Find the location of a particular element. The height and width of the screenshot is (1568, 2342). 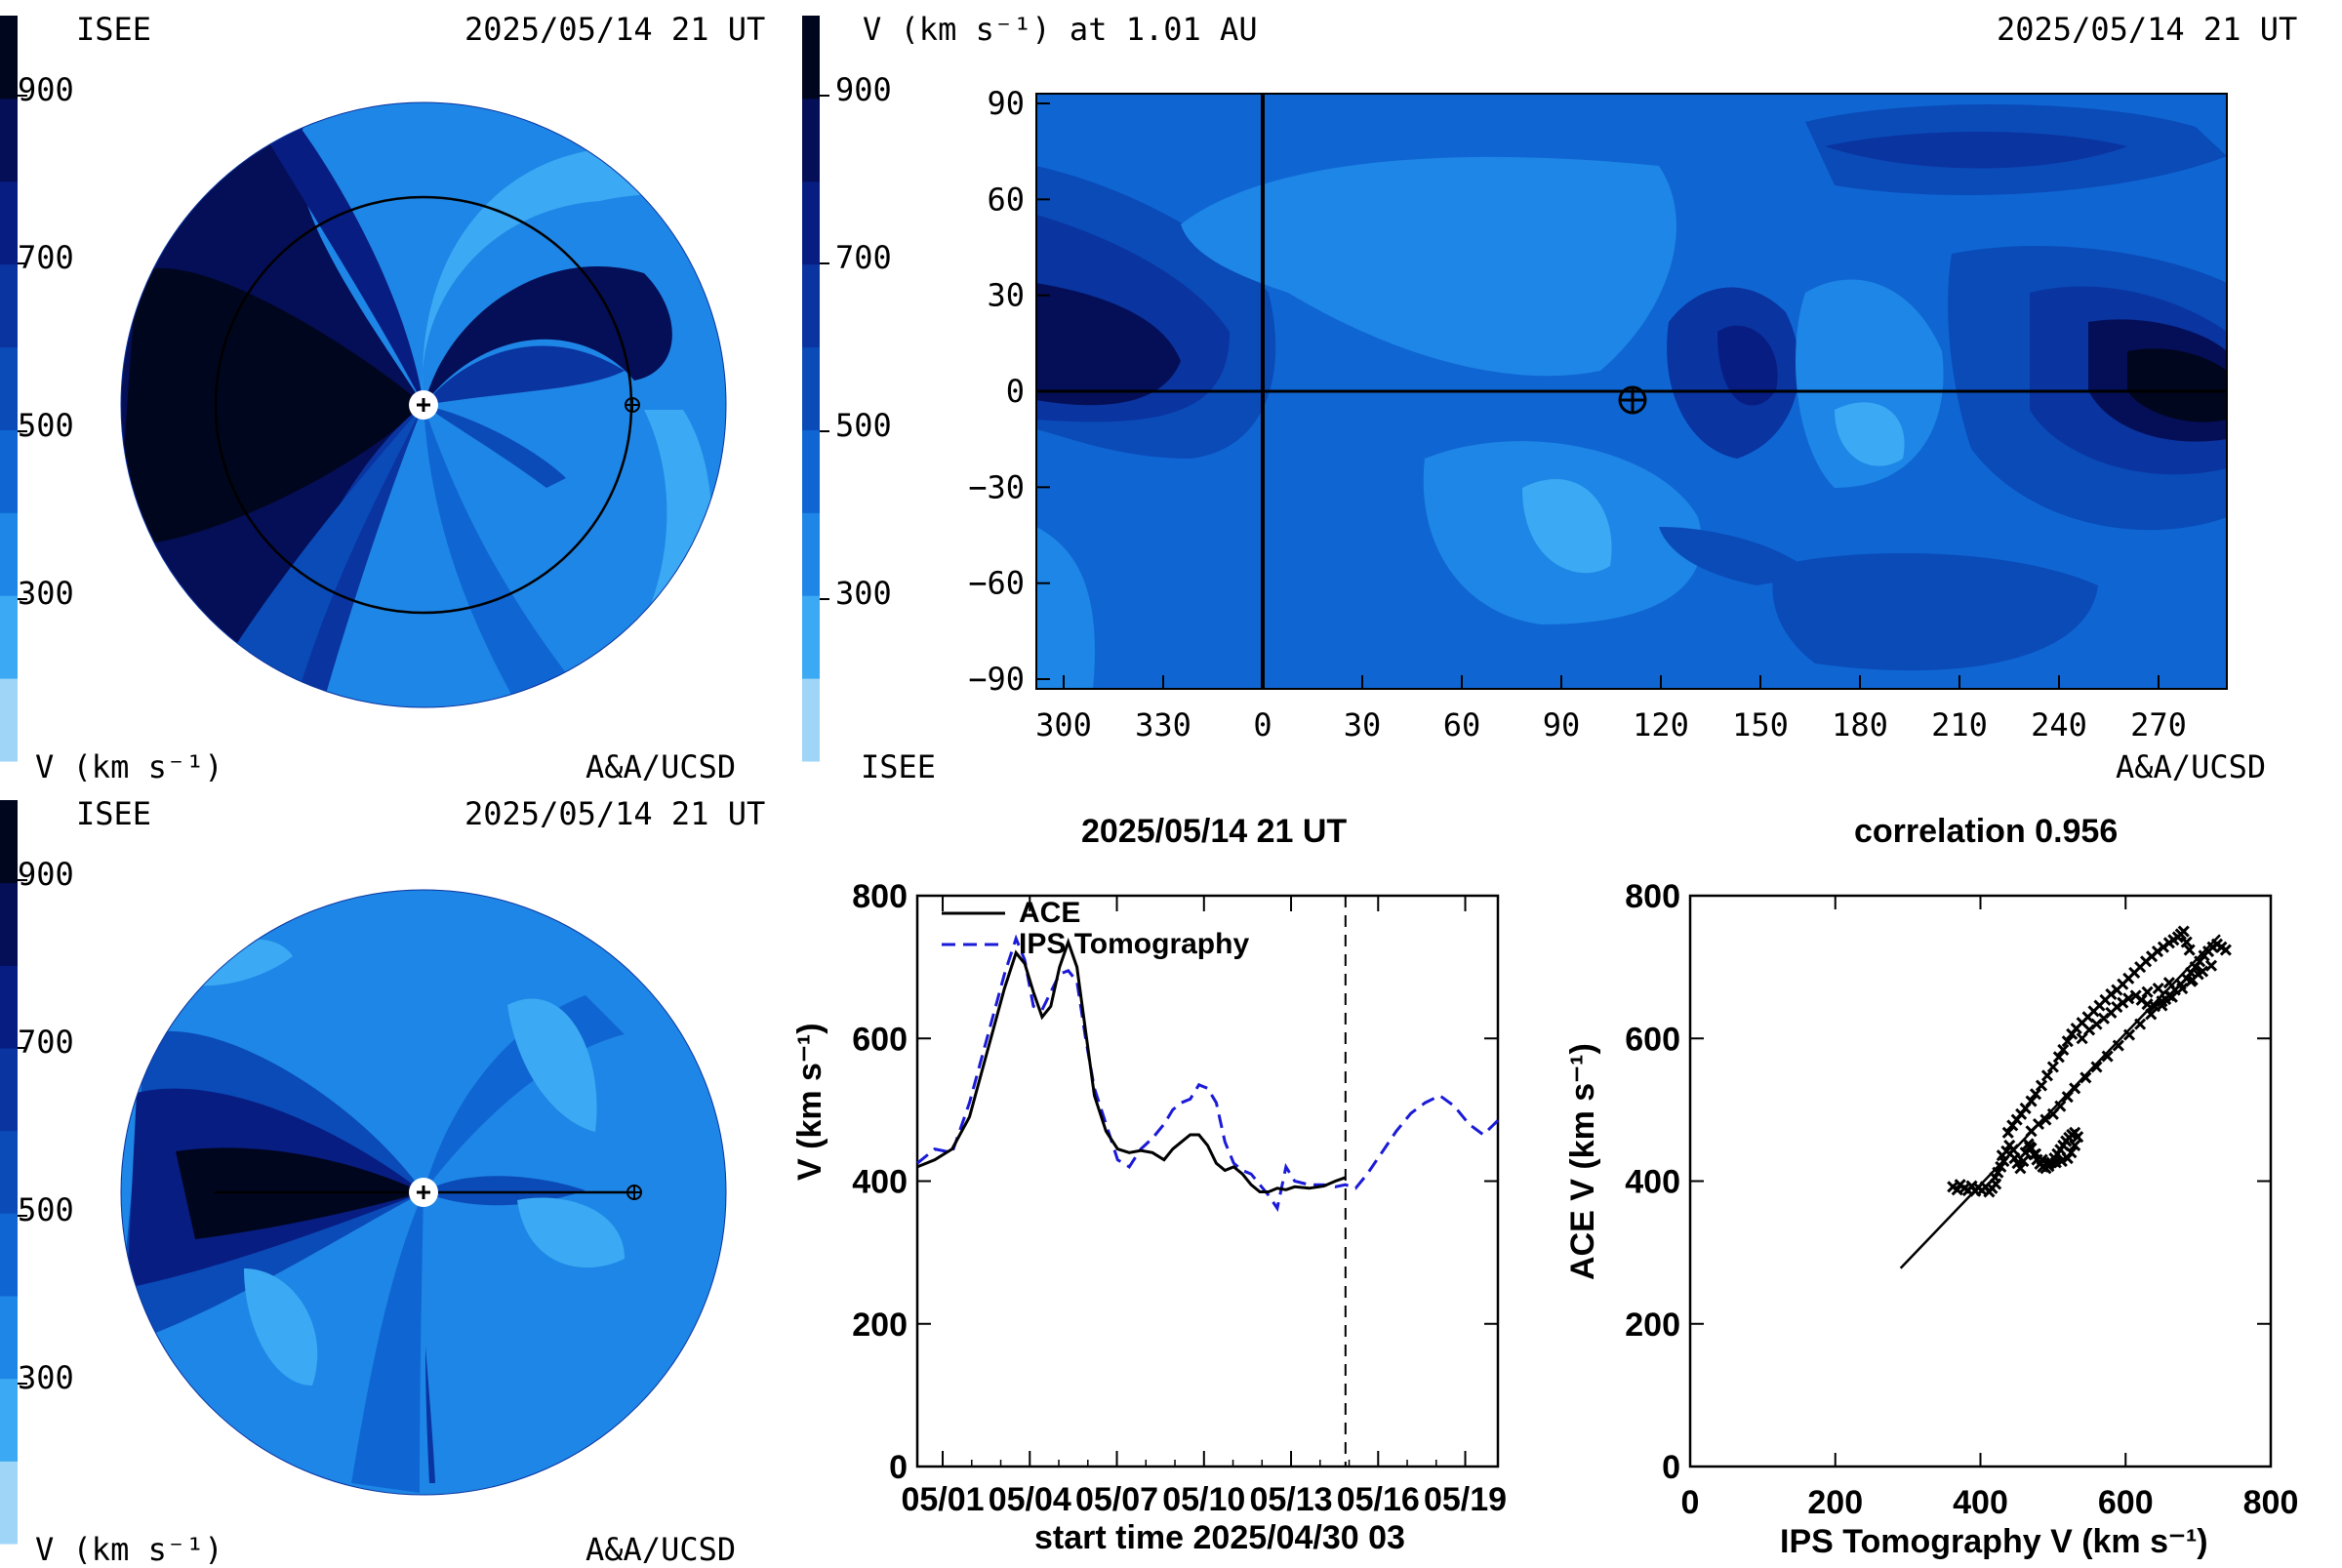

map-x-tick-label: 300 is located at coordinates (1063, 725).